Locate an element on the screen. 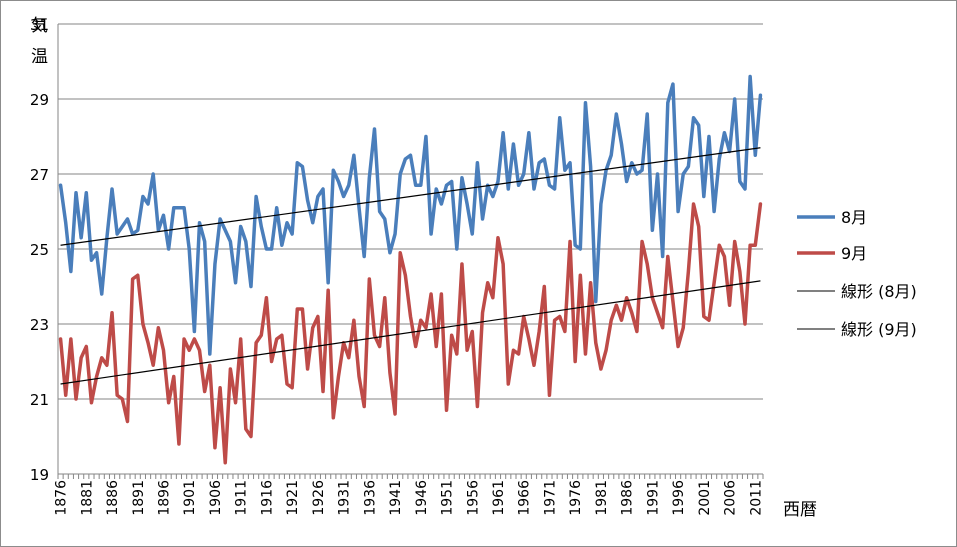 The image size is (957, 547). x-tick-label: 1891 is located at coordinates (139, 498).